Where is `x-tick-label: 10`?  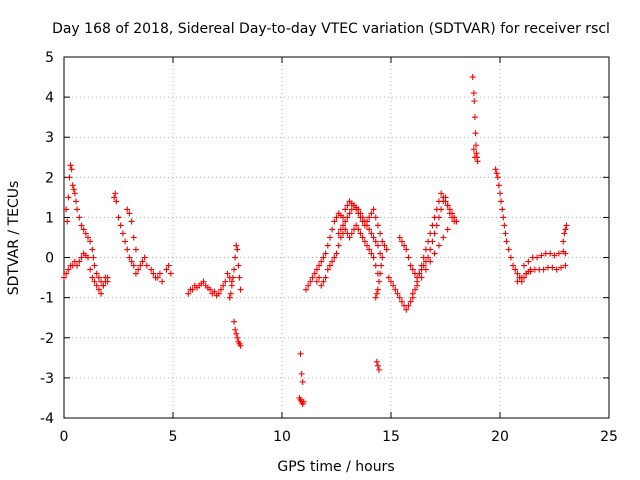 x-tick-label: 10 is located at coordinates (282, 437).